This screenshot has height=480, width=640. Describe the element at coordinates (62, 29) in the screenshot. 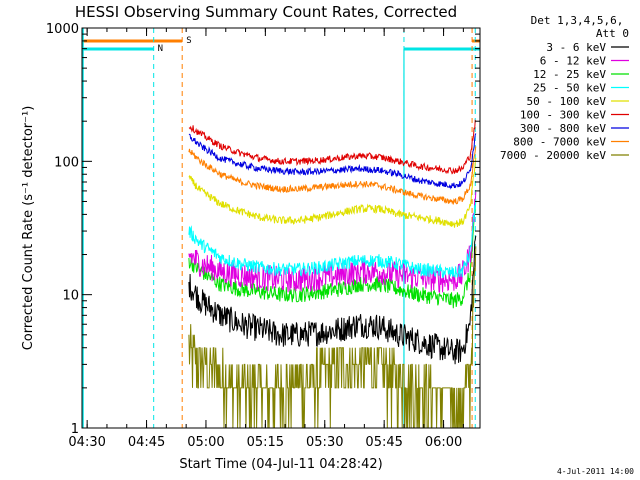

I see `y-tick-label: 1000` at that location.